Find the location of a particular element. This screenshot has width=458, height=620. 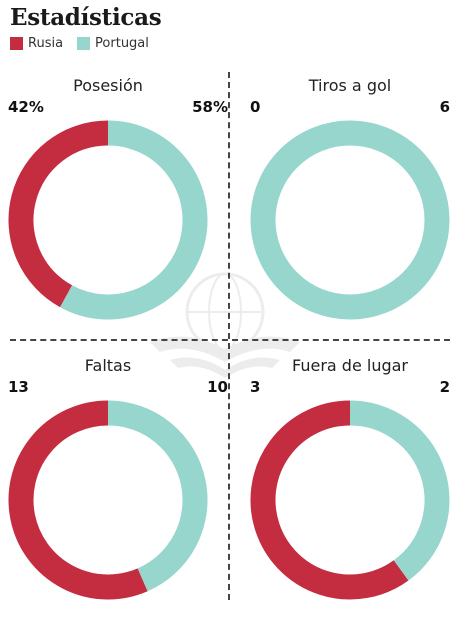

value-portugal-tiros-a-gol: 6 is located at coordinates (444, 107).